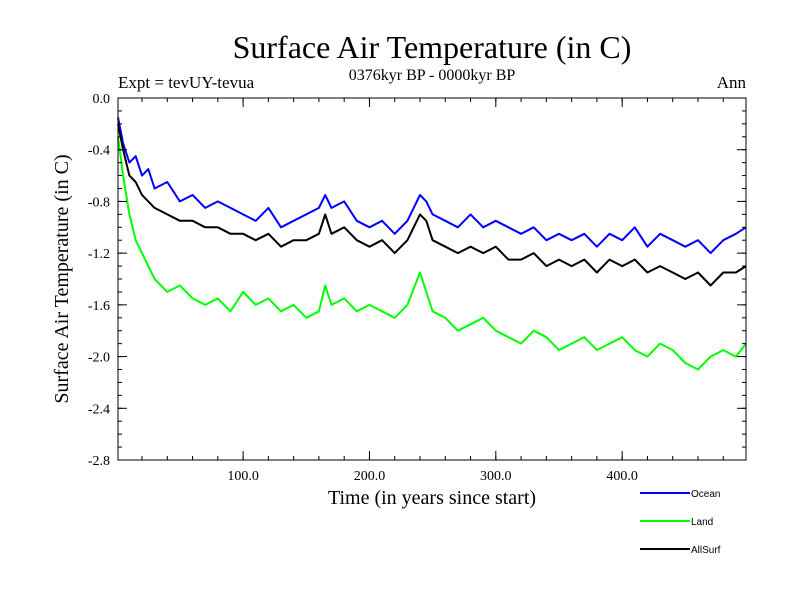 Image resolution: width=800 pixels, height=600 pixels. I want to click on legend-label-ocean: Ocean, so click(705, 494).